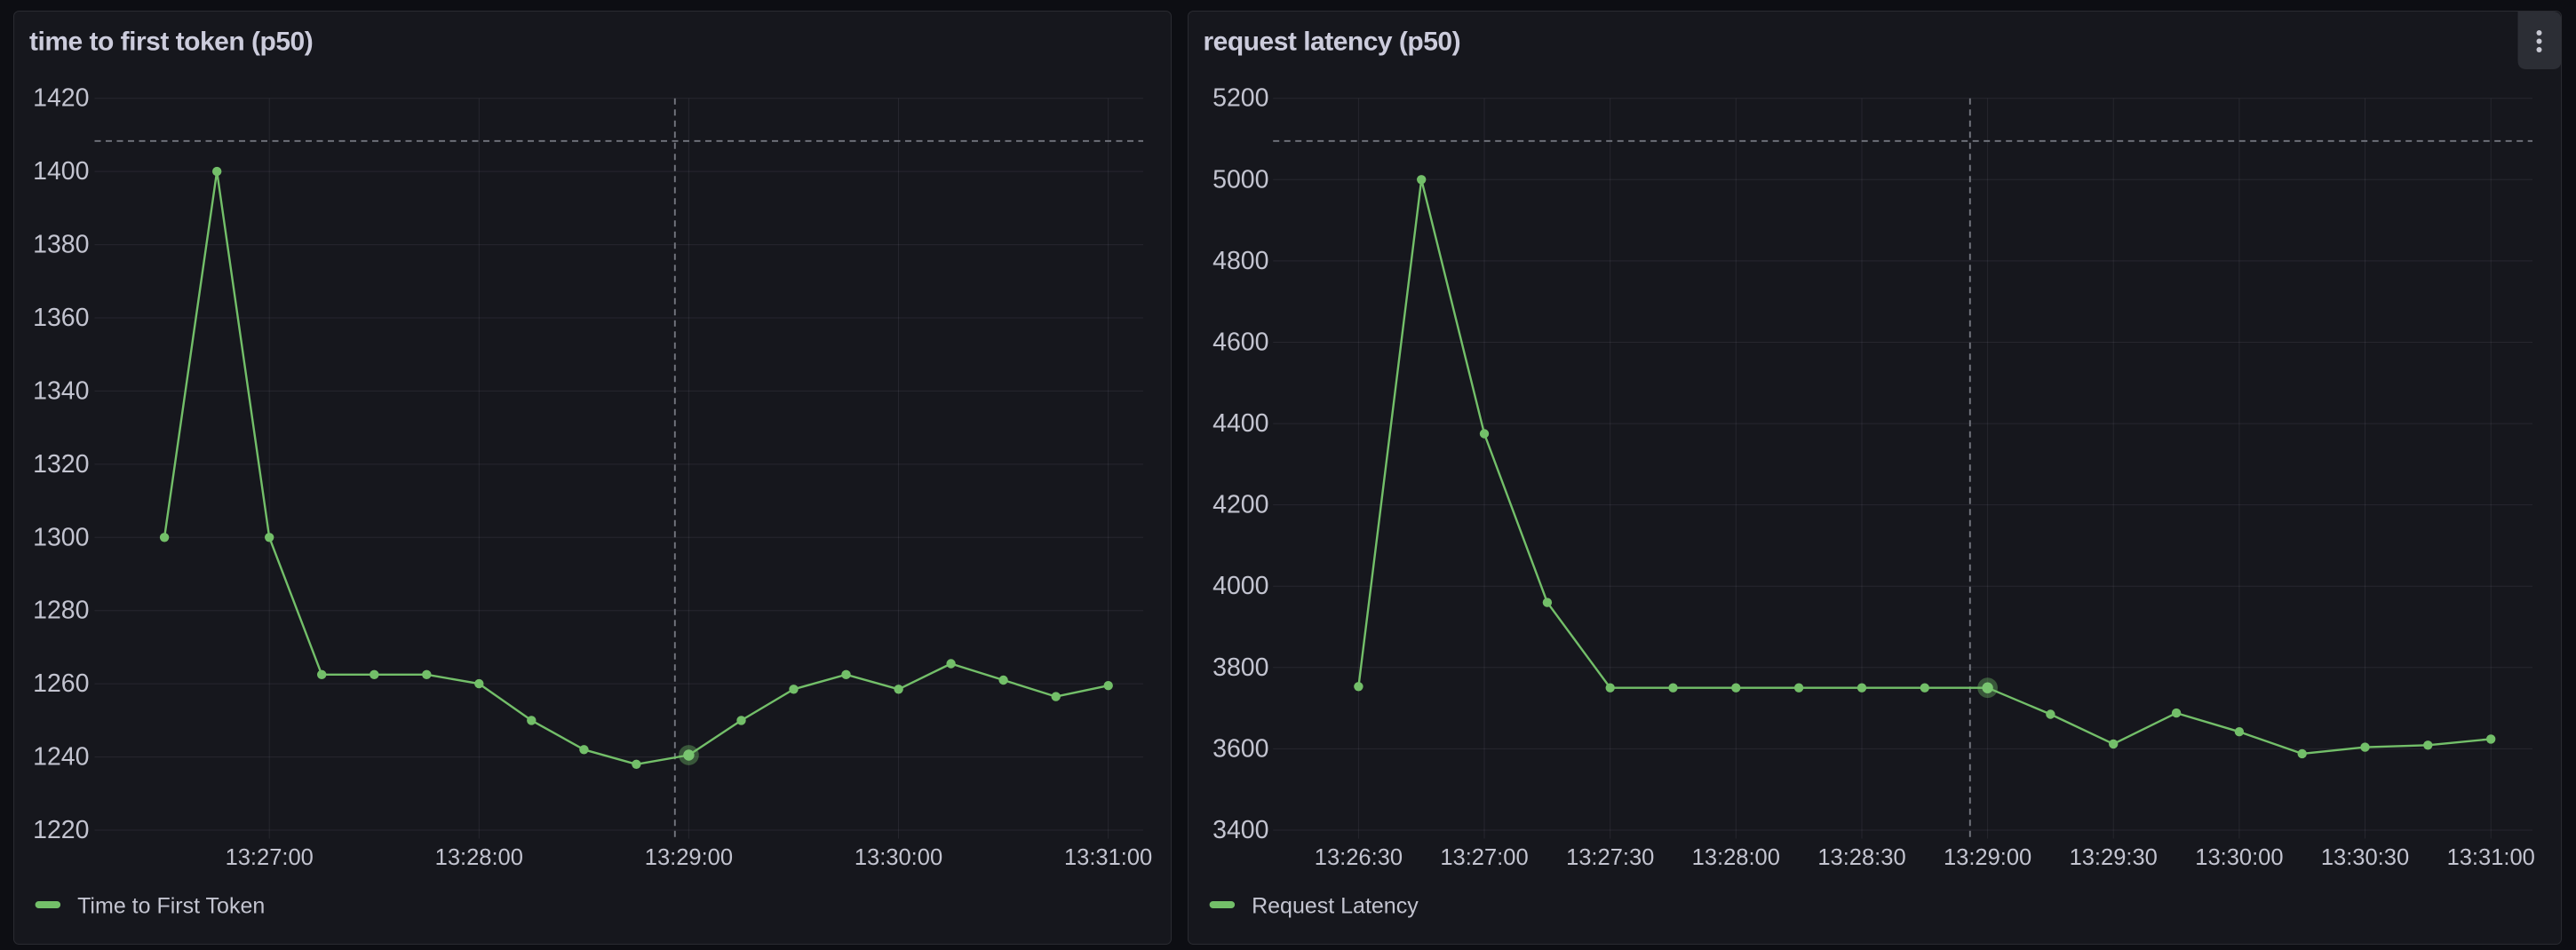 Image resolution: width=2576 pixels, height=950 pixels. I want to click on svg-text: 1340, so click(61, 390).